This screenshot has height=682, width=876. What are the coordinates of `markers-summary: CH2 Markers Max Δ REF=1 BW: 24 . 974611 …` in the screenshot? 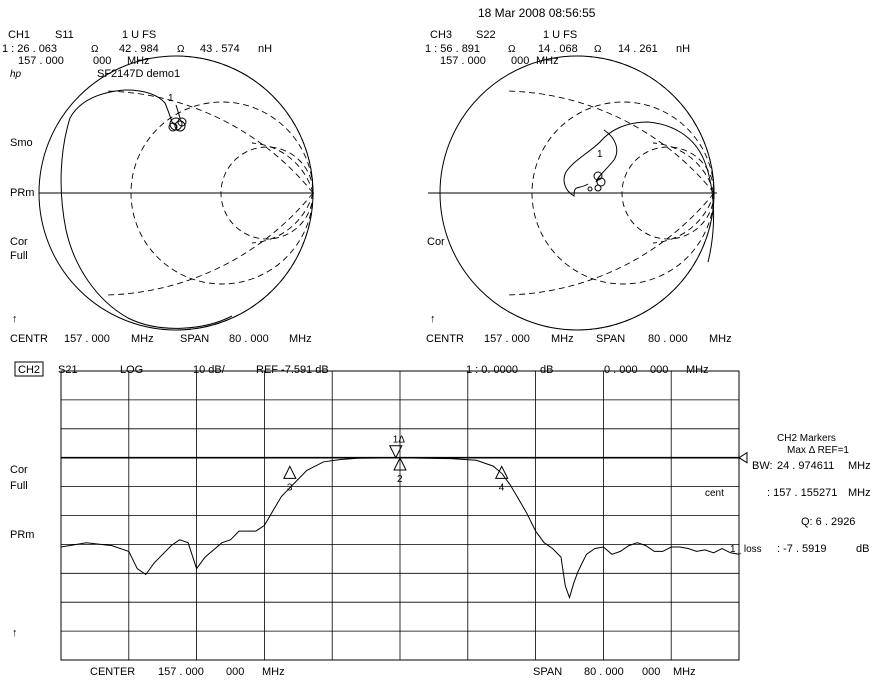 It's located at (788, 494).